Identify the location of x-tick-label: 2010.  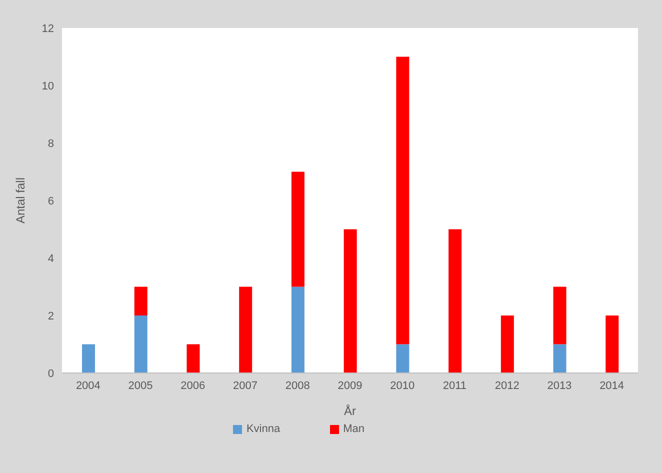
(402, 386).